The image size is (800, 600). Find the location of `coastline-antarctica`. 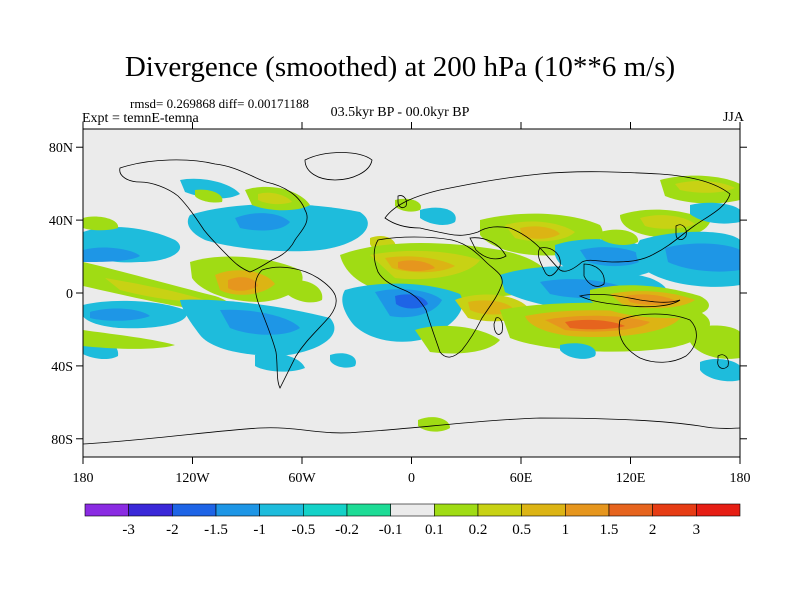

coastline-antarctica is located at coordinates (411, 431).